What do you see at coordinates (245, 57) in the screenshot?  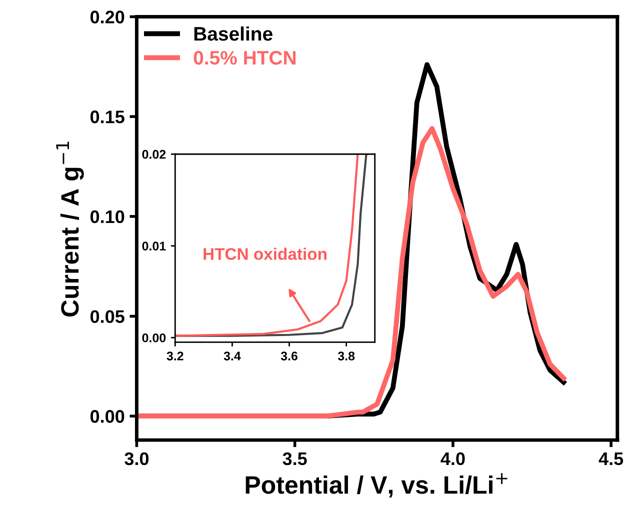 I see `legend-label: 0.5% HTCN` at bounding box center [245, 57].